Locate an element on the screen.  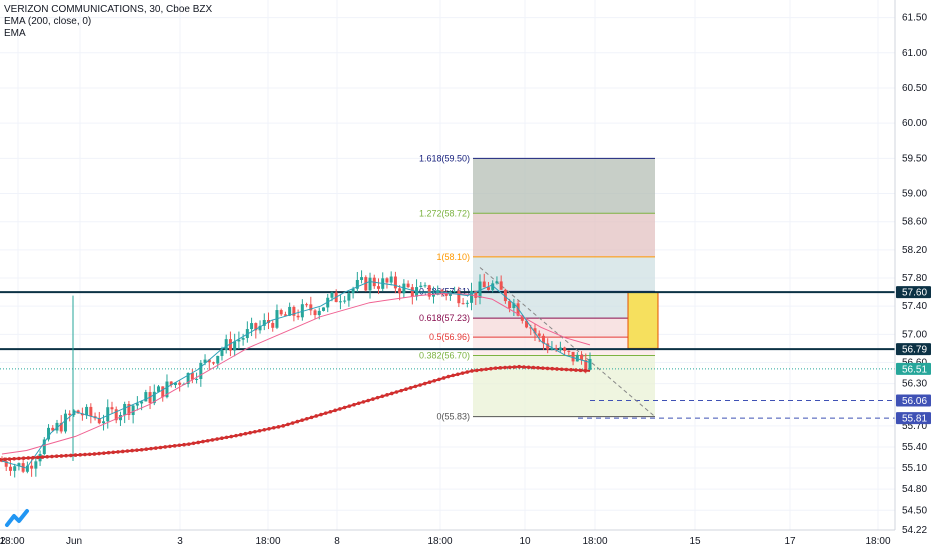
zone-box is located at coordinates (643, 320).